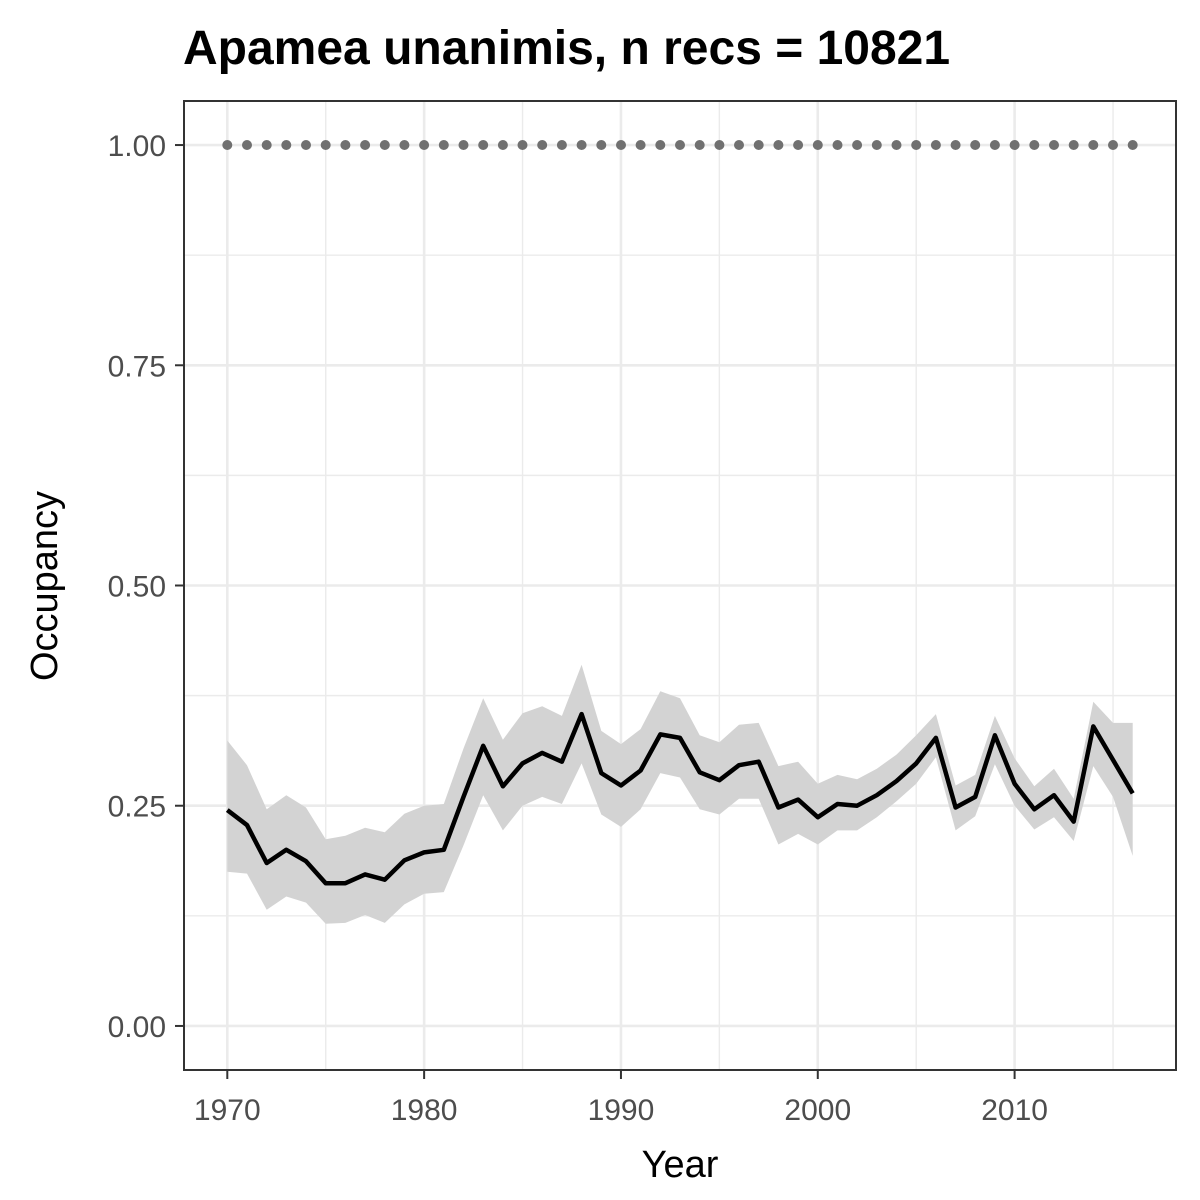 This screenshot has width=1200, height=1200. What do you see at coordinates (137, 146) in the screenshot?
I see `y-tick-label: 1.00` at bounding box center [137, 146].